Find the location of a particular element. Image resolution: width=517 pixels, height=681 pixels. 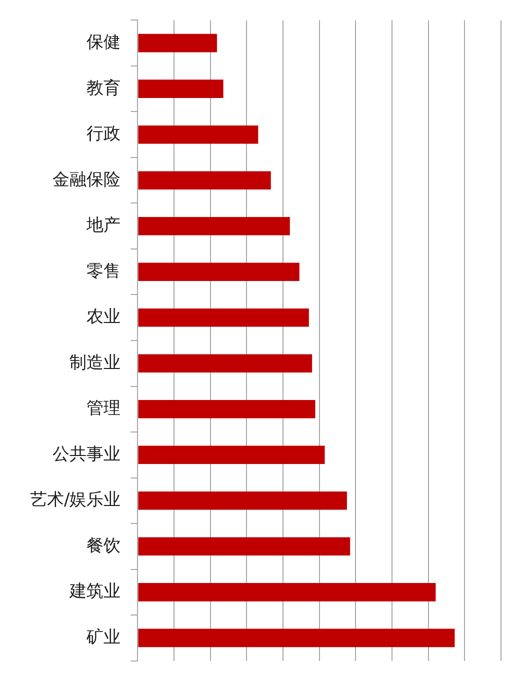

y-tick-label: 金融保险 is located at coordinates (86, 180).